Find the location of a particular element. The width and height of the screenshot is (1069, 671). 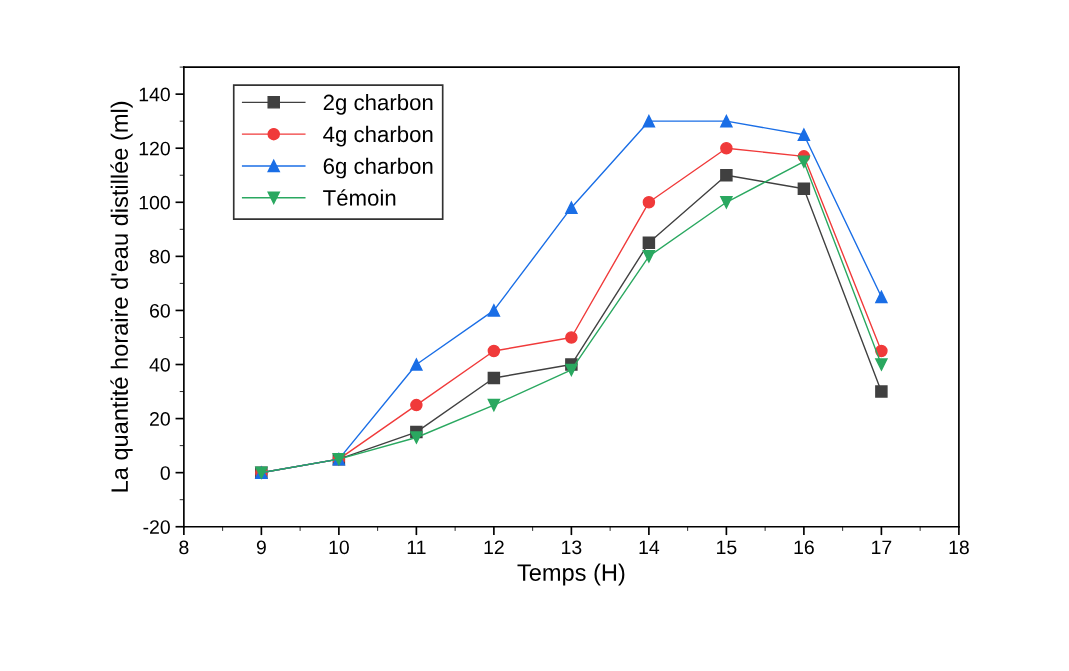

x-tick-label: 16 is located at coordinates (804, 547).